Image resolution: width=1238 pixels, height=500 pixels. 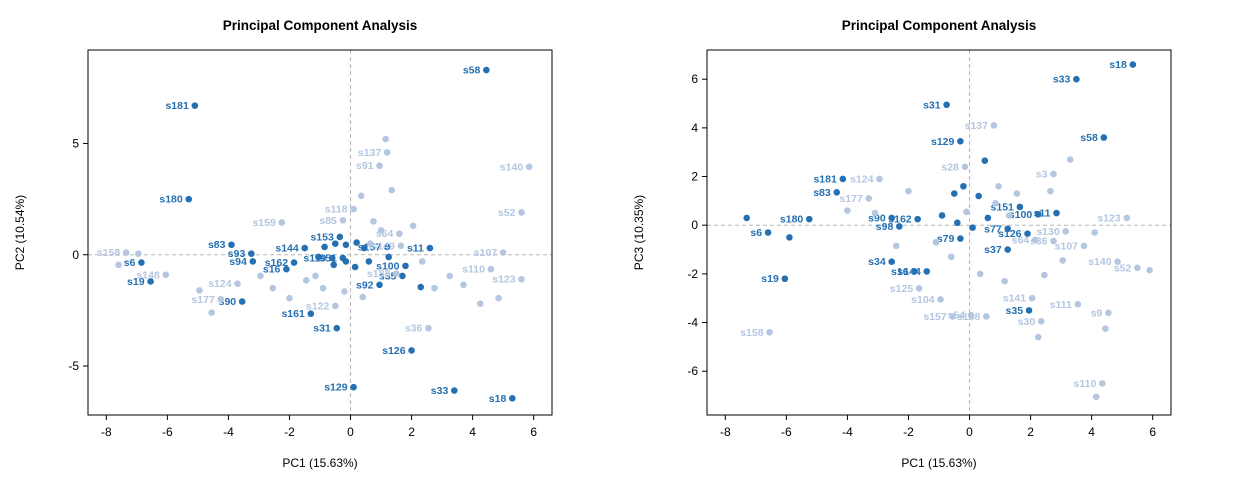 What do you see at coordinates (692, 371) in the screenshot?
I see `y-tick-label: -6` at bounding box center [692, 371].